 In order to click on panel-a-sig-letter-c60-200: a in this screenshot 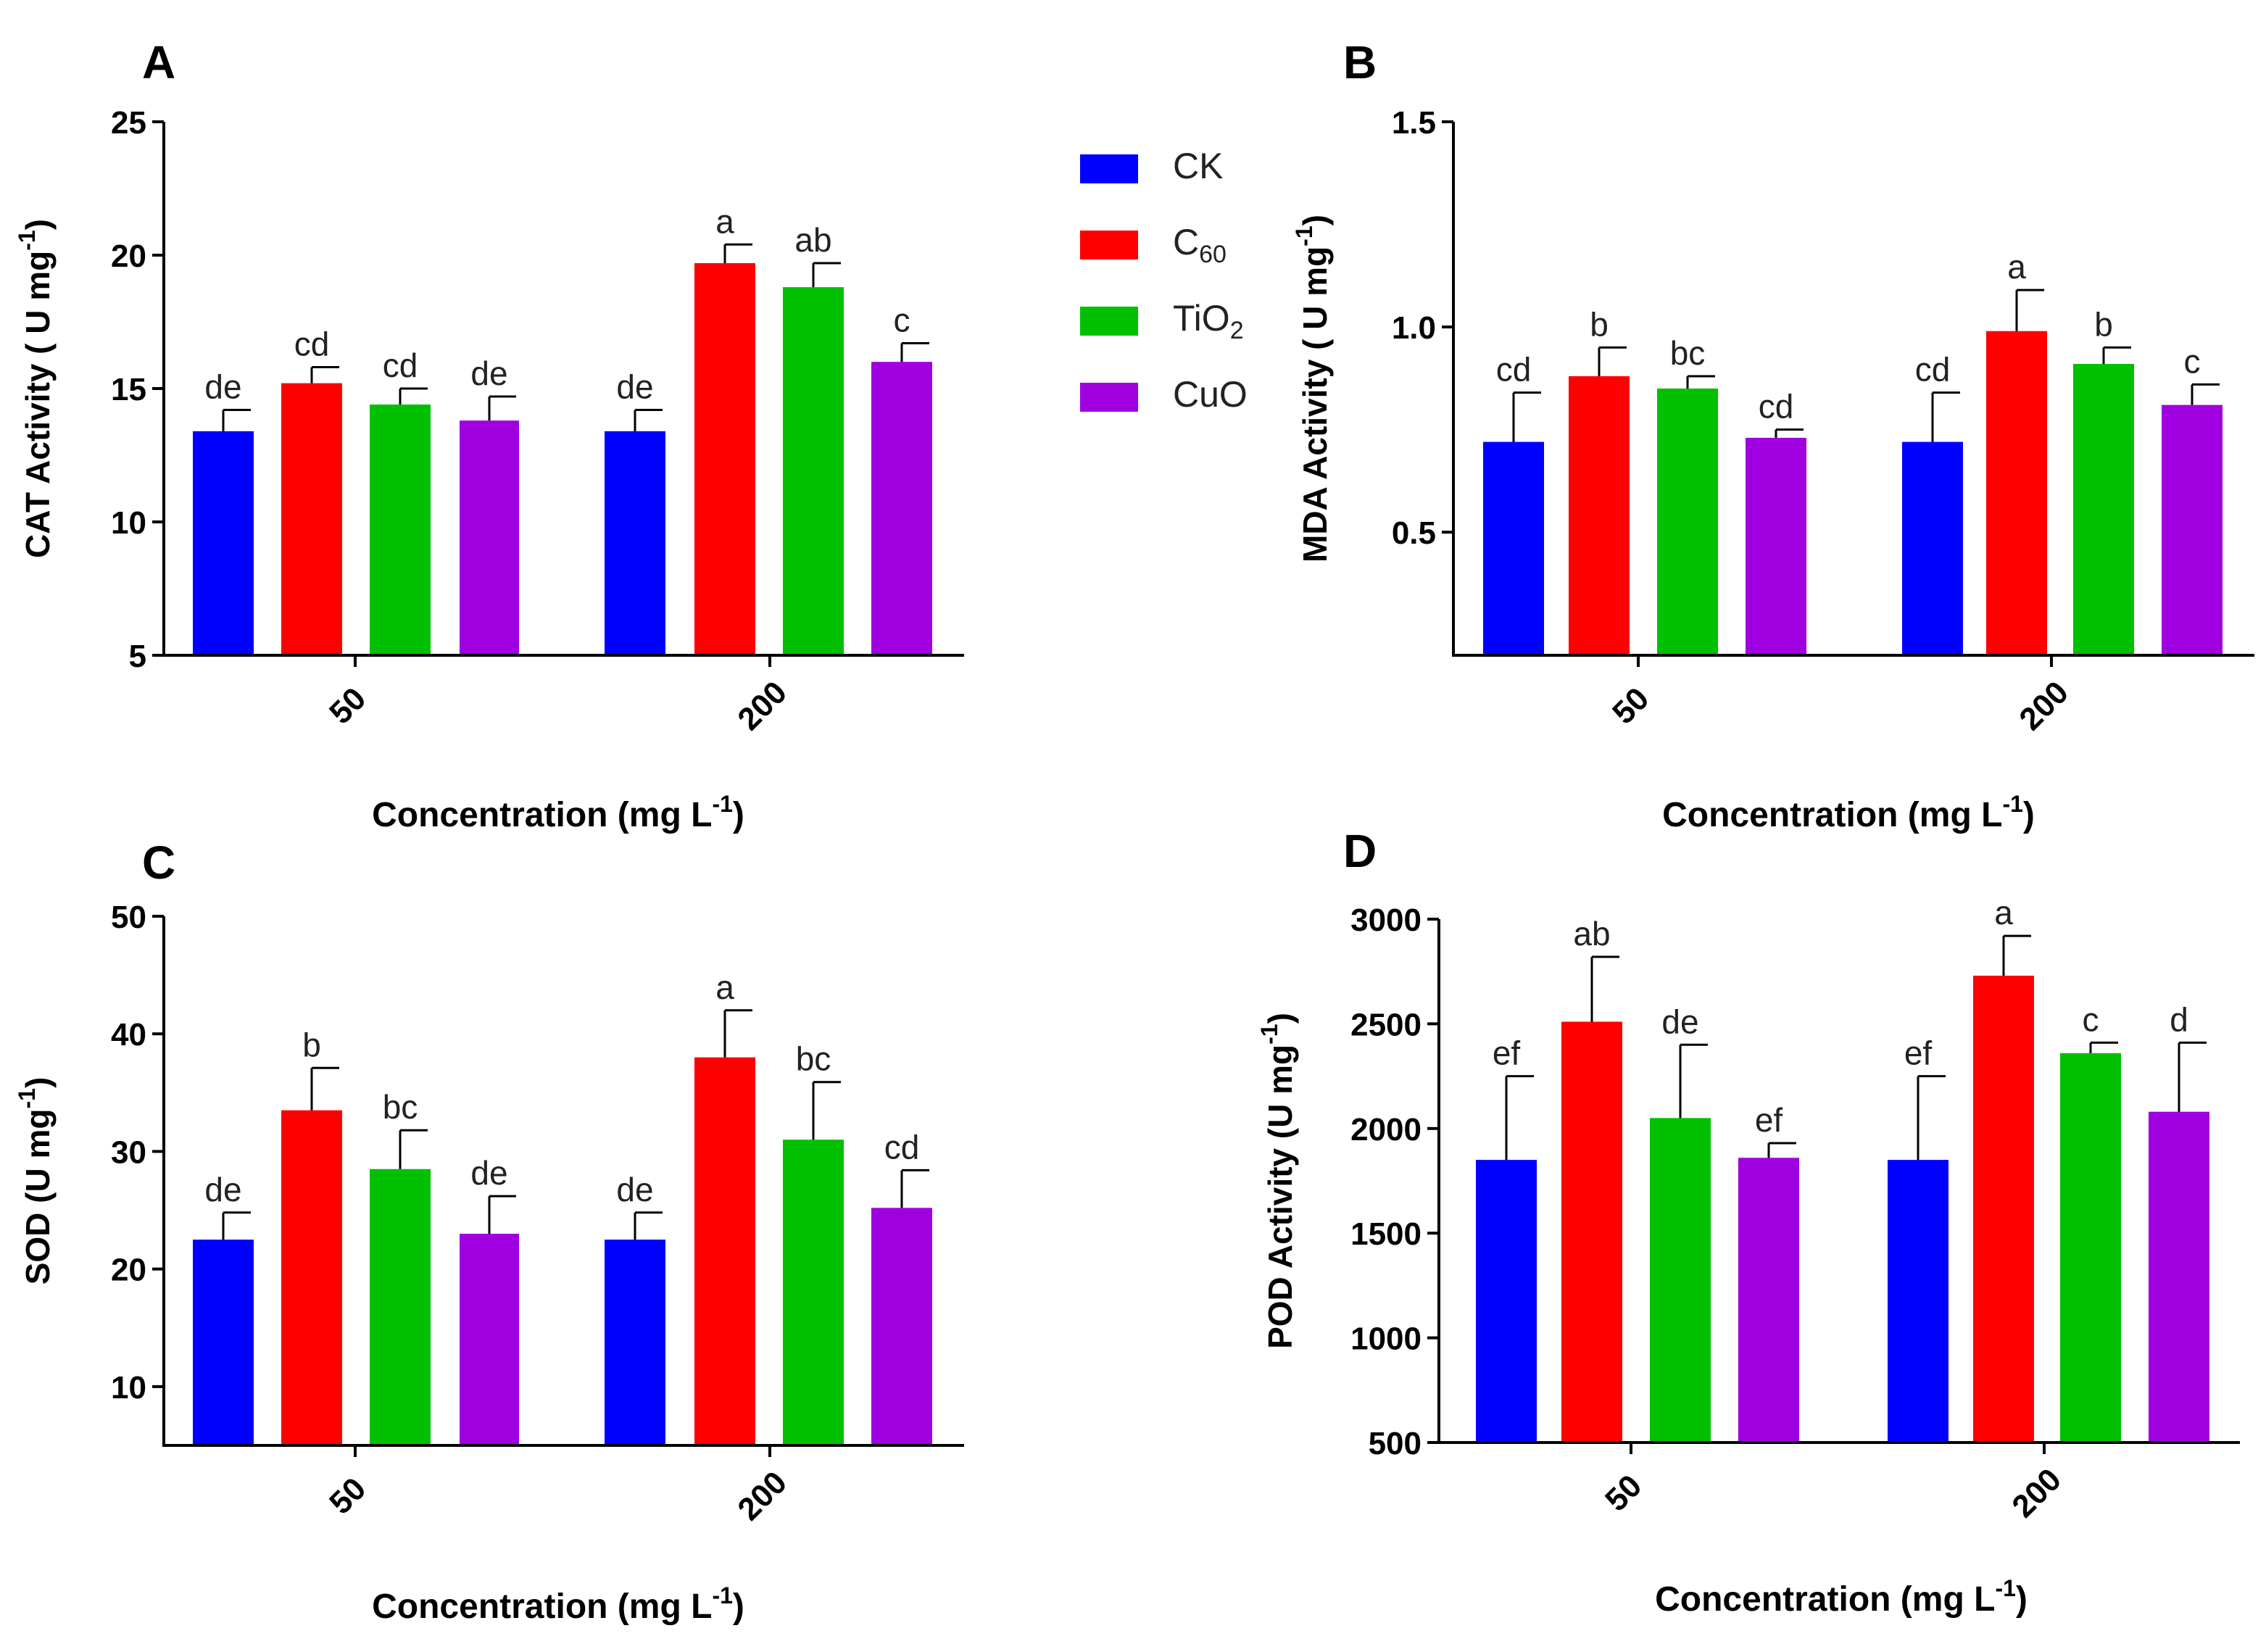, I will do `click(724, 221)`.